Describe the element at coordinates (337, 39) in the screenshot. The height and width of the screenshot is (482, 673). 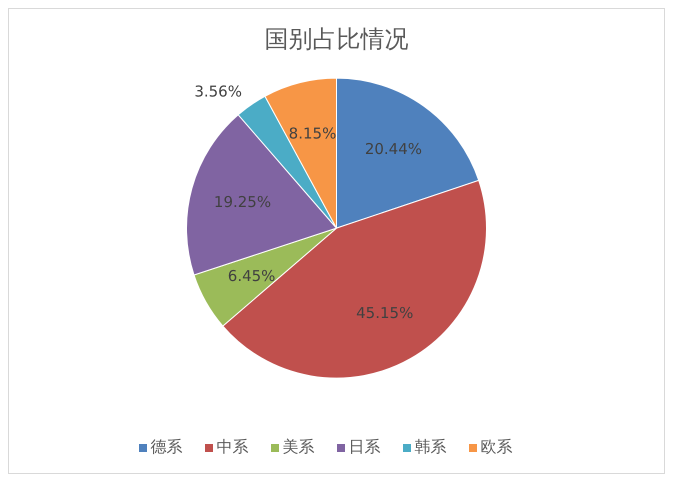
I see `chart-title: 国别占比情况` at that location.